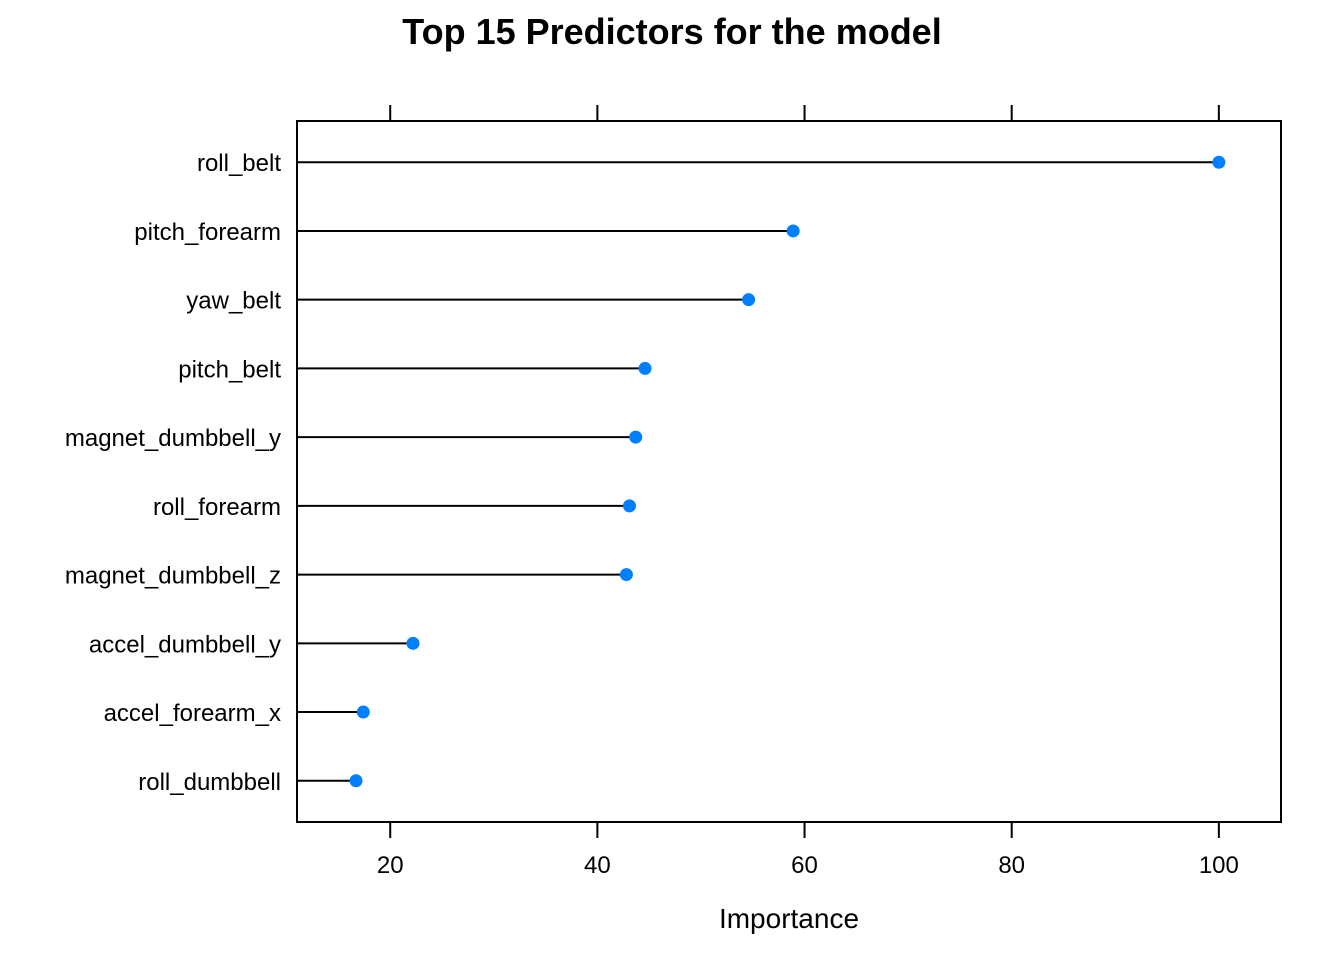 The width and height of the screenshot is (1344, 960). What do you see at coordinates (1219, 865) in the screenshot?
I see `x-tick-label: 100` at bounding box center [1219, 865].